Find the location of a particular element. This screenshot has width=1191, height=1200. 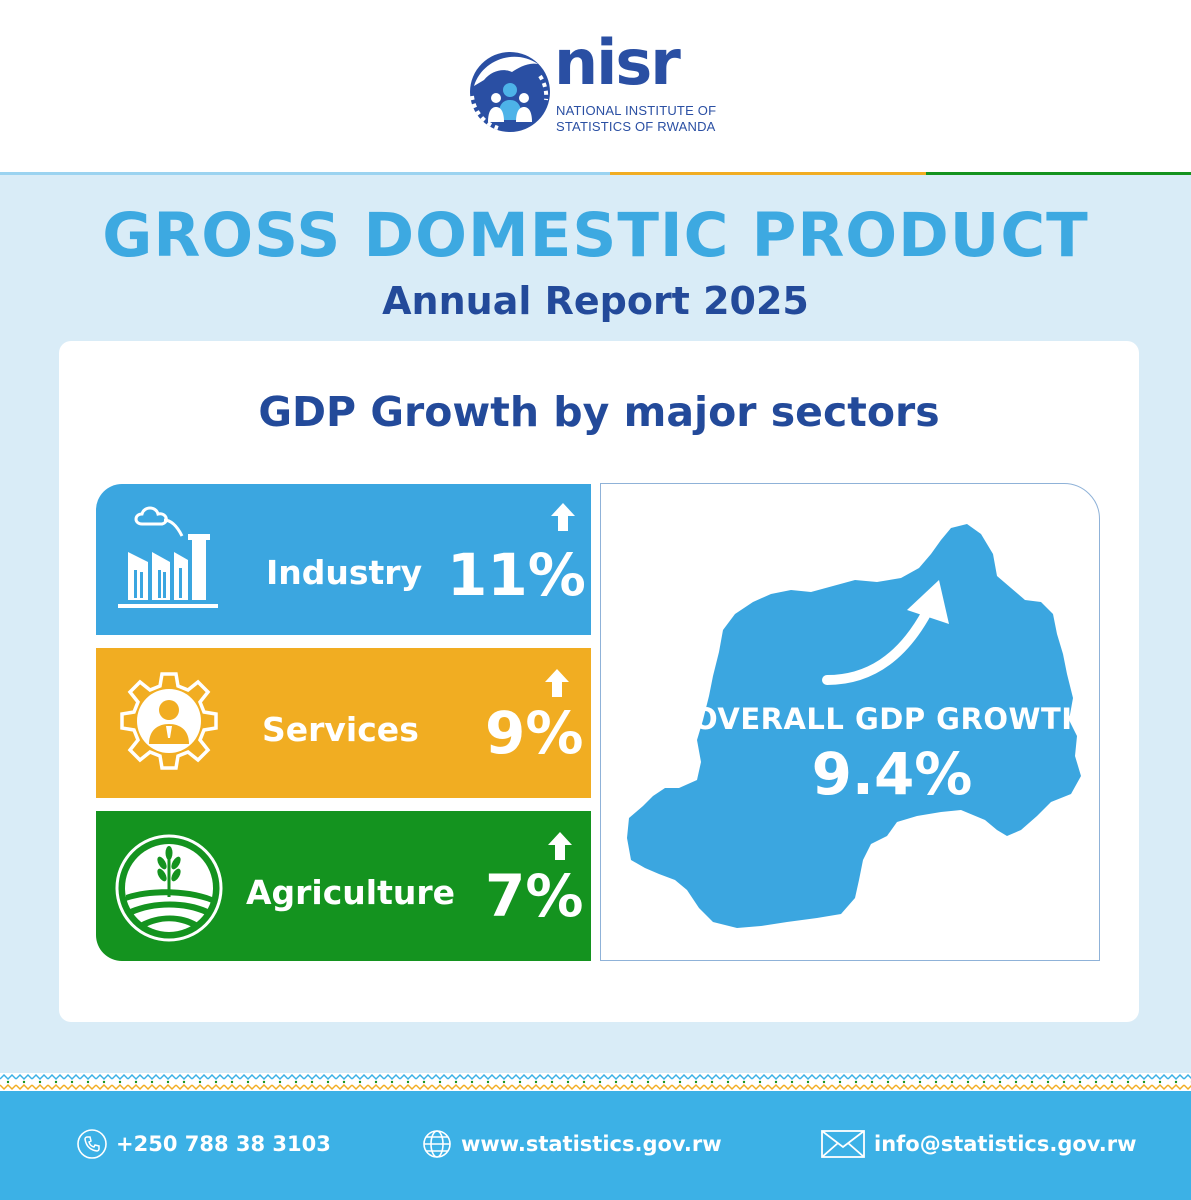

contact-phone: +250 788 38 3103 is located at coordinates (203, 1144).